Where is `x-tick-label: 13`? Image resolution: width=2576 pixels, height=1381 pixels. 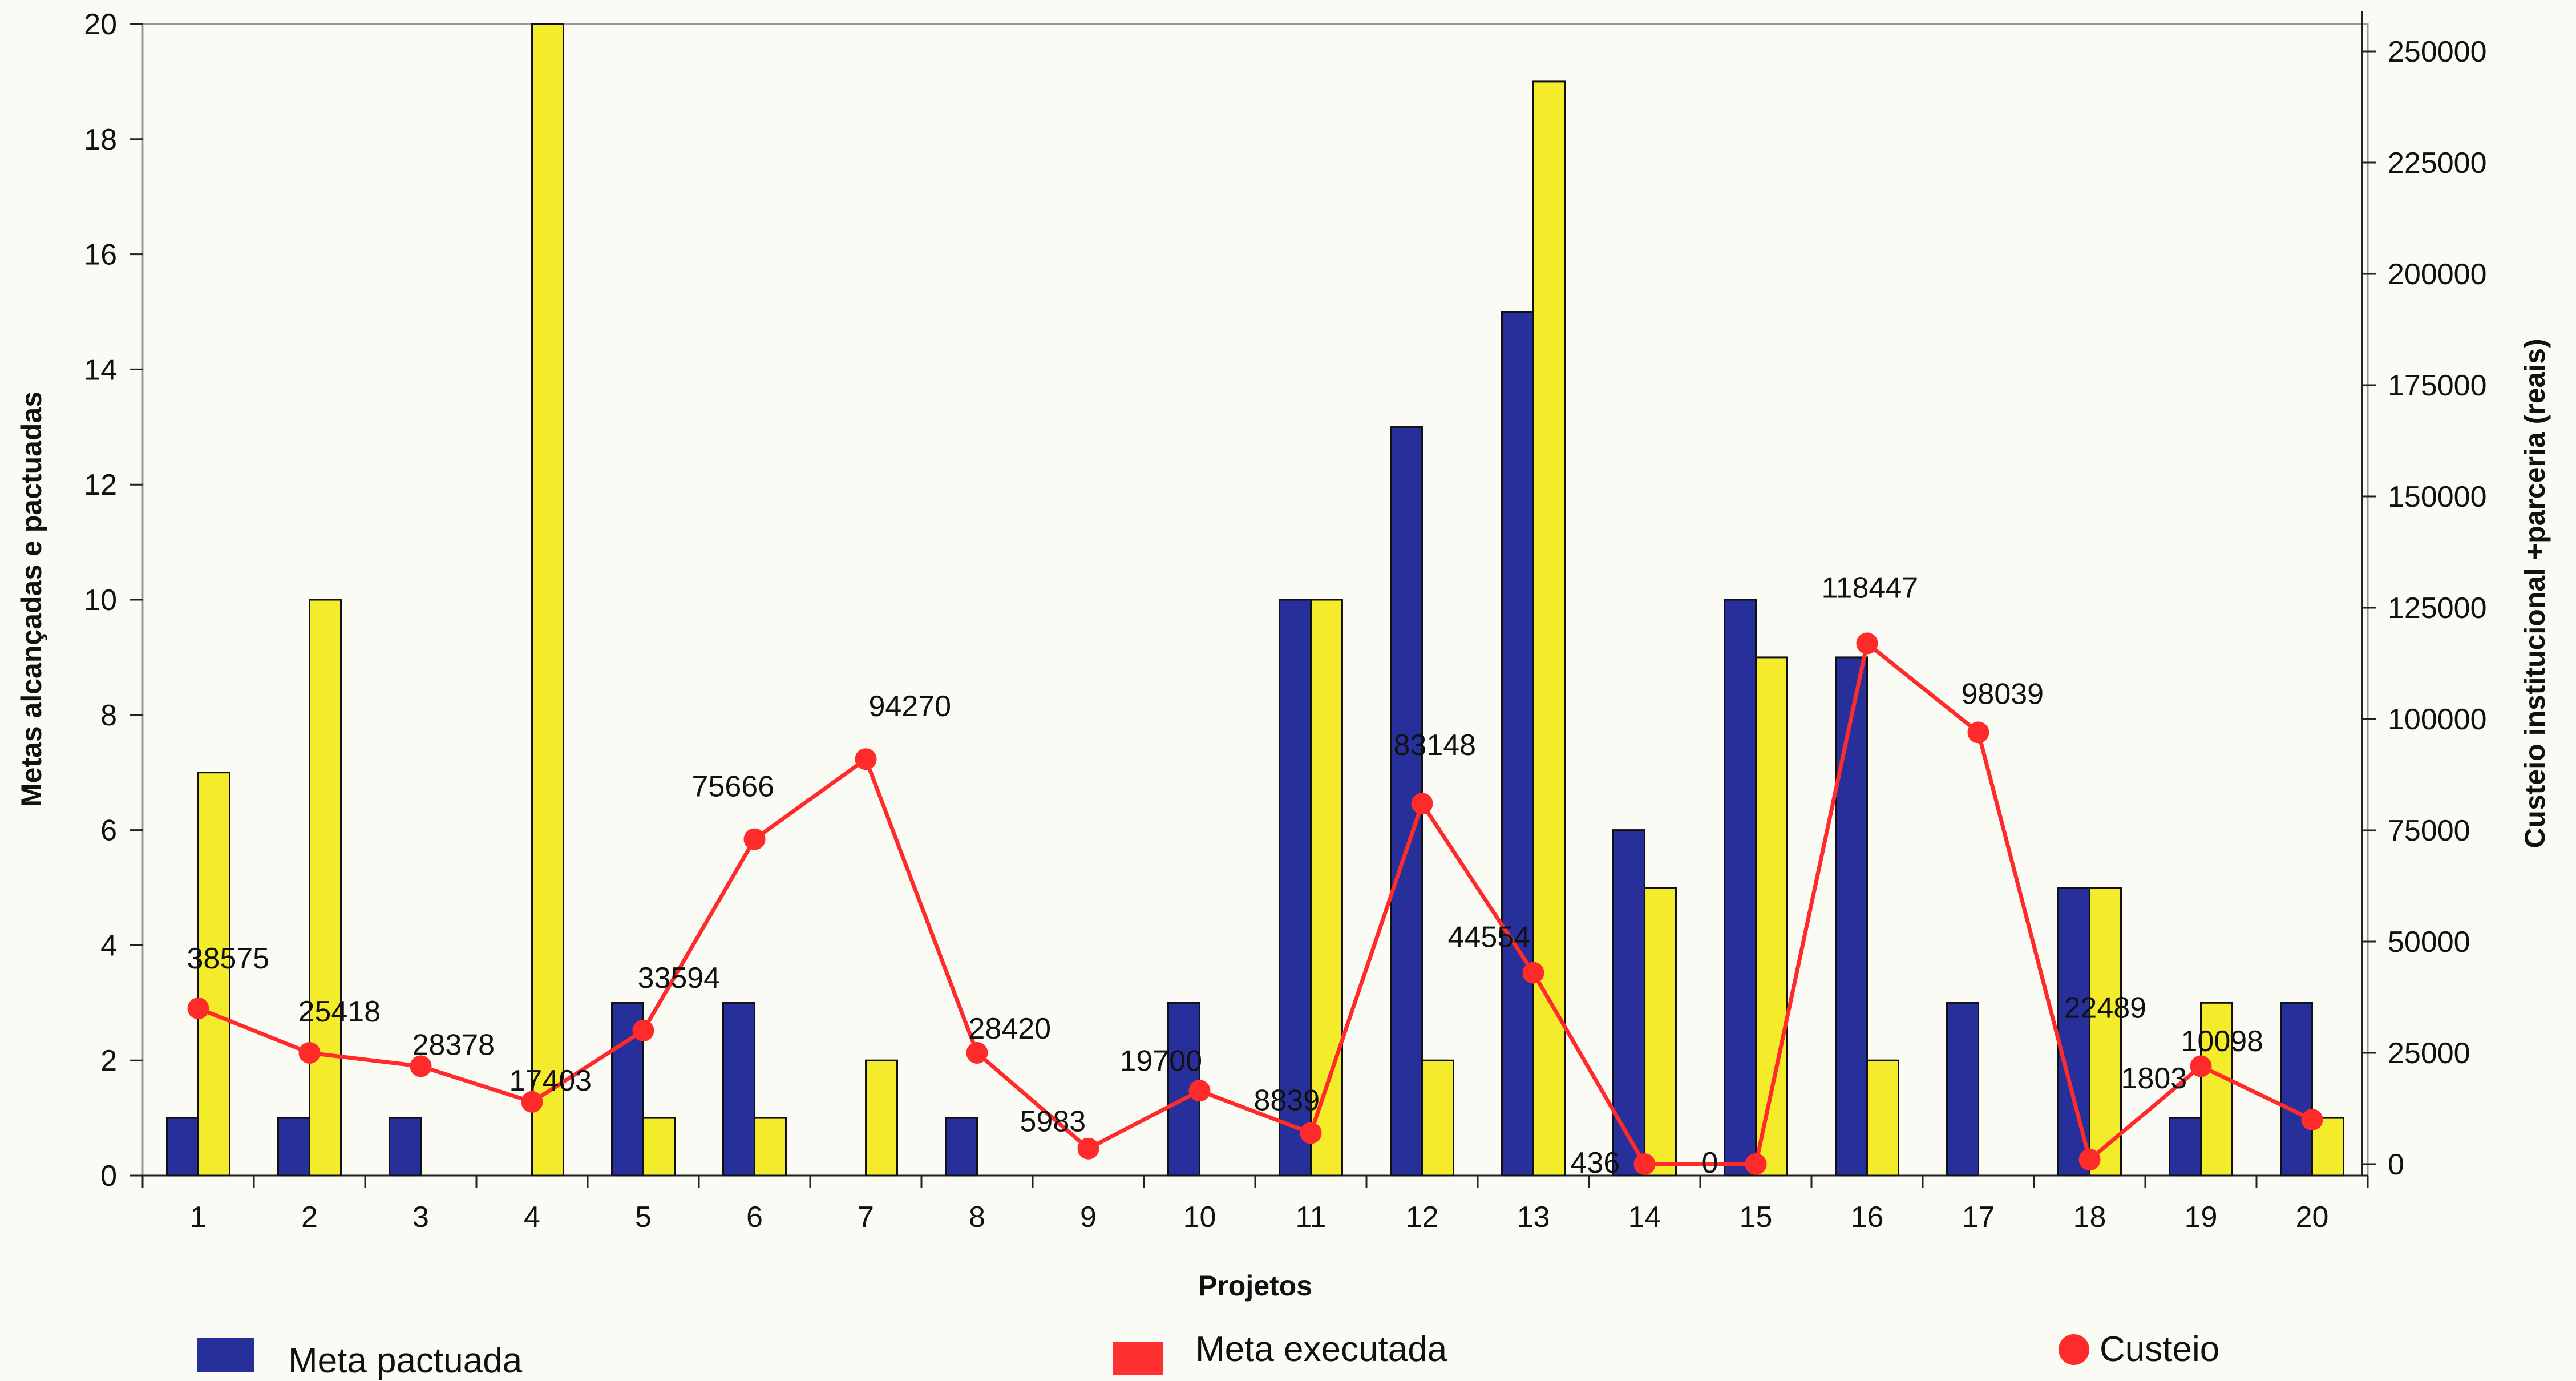
x-tick-label: 13 is located at coordinates (1533, 1217).